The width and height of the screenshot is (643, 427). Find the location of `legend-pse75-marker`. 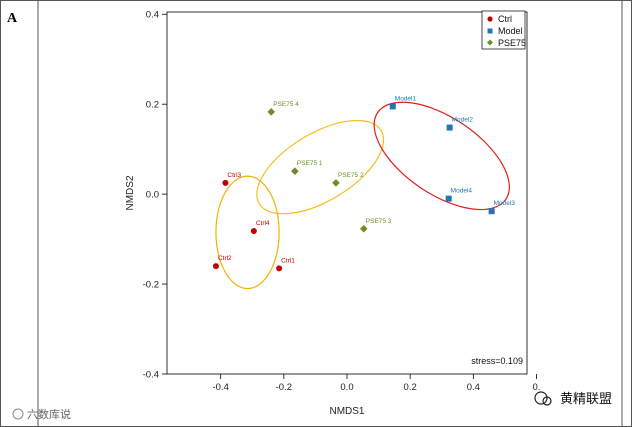

legend-pse75-marker is located at coordinates (490, 42).